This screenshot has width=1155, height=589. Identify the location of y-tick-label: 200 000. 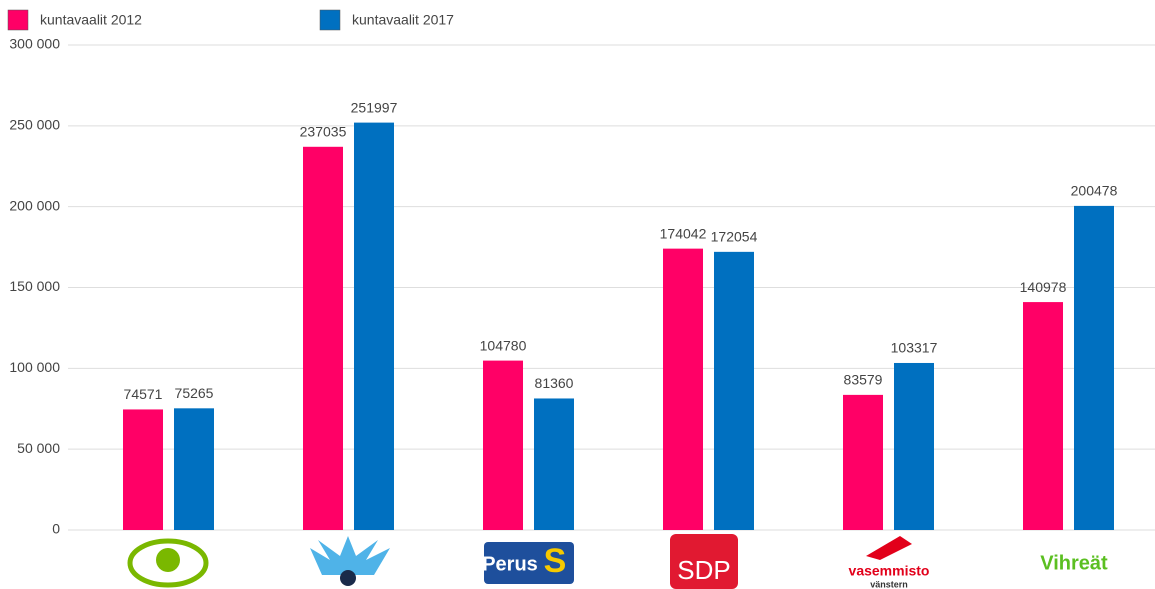
(34, 205).